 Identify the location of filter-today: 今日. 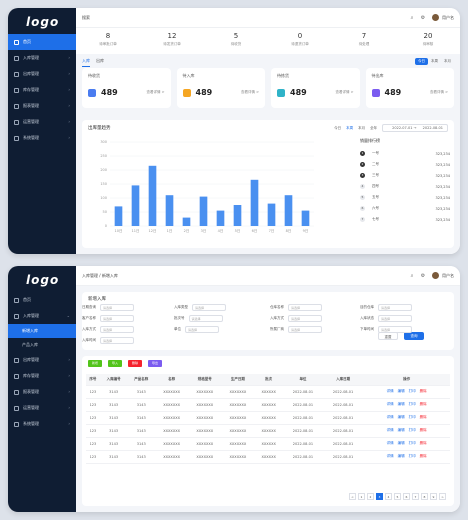
(338, 127).